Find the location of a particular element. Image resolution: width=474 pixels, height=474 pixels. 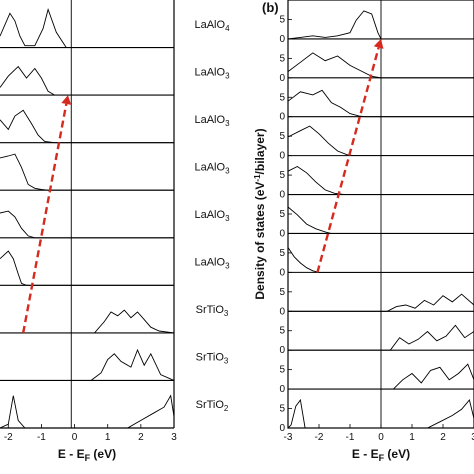

y-axis-title-main: Density of states (eV is located at coordinates (260, 241).